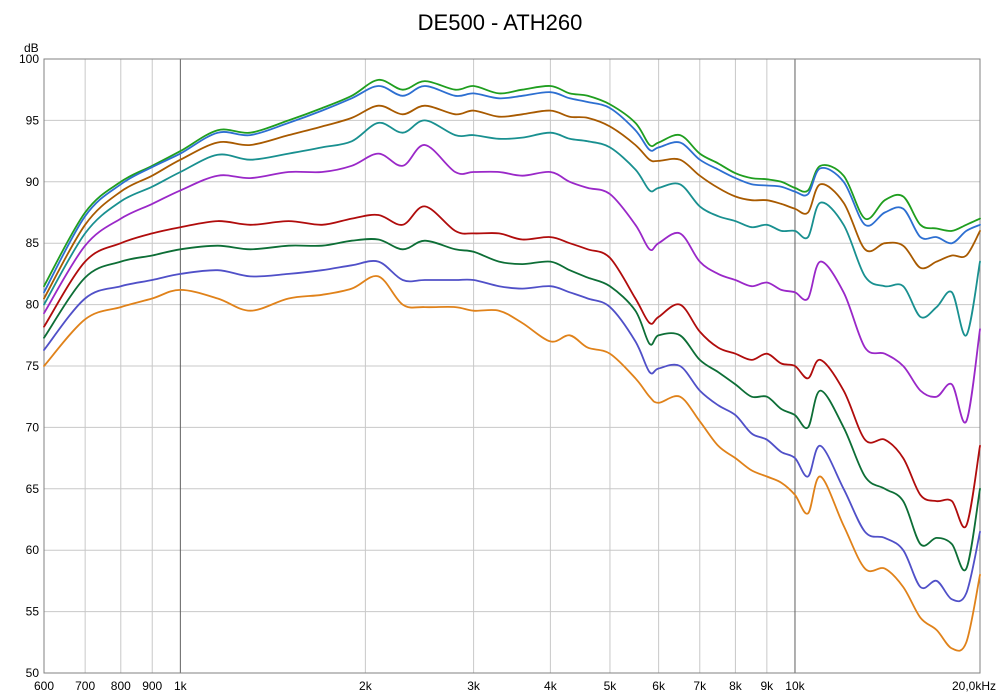 Image resolution: width=1000 pixels, height=696 pixels. What do you see at coordinates (33, 427) in the screenshot?
I see `y-tick-label: 70` at bounding box center [33, 427].